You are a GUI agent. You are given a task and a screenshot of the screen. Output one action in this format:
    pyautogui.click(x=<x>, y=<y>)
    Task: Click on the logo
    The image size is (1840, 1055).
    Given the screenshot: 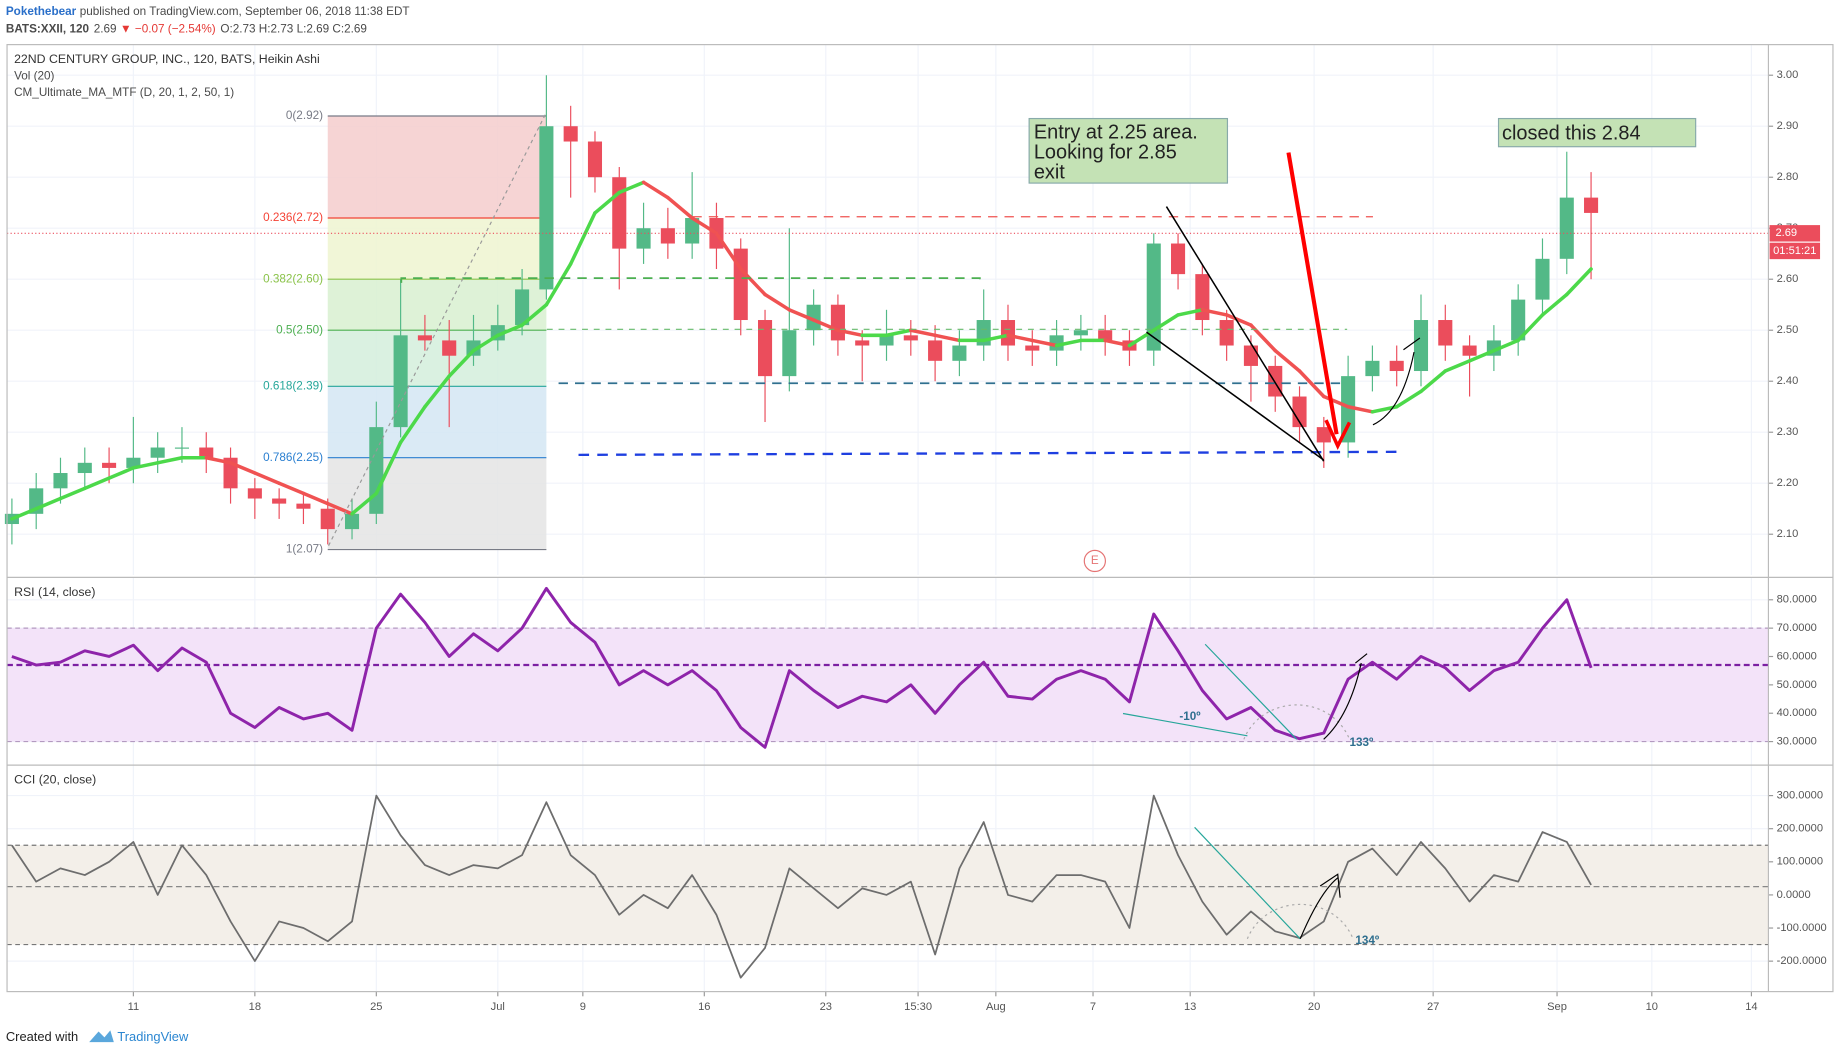 What is the action you would take?
    pyautogui.click(x=101, y=1036)
    